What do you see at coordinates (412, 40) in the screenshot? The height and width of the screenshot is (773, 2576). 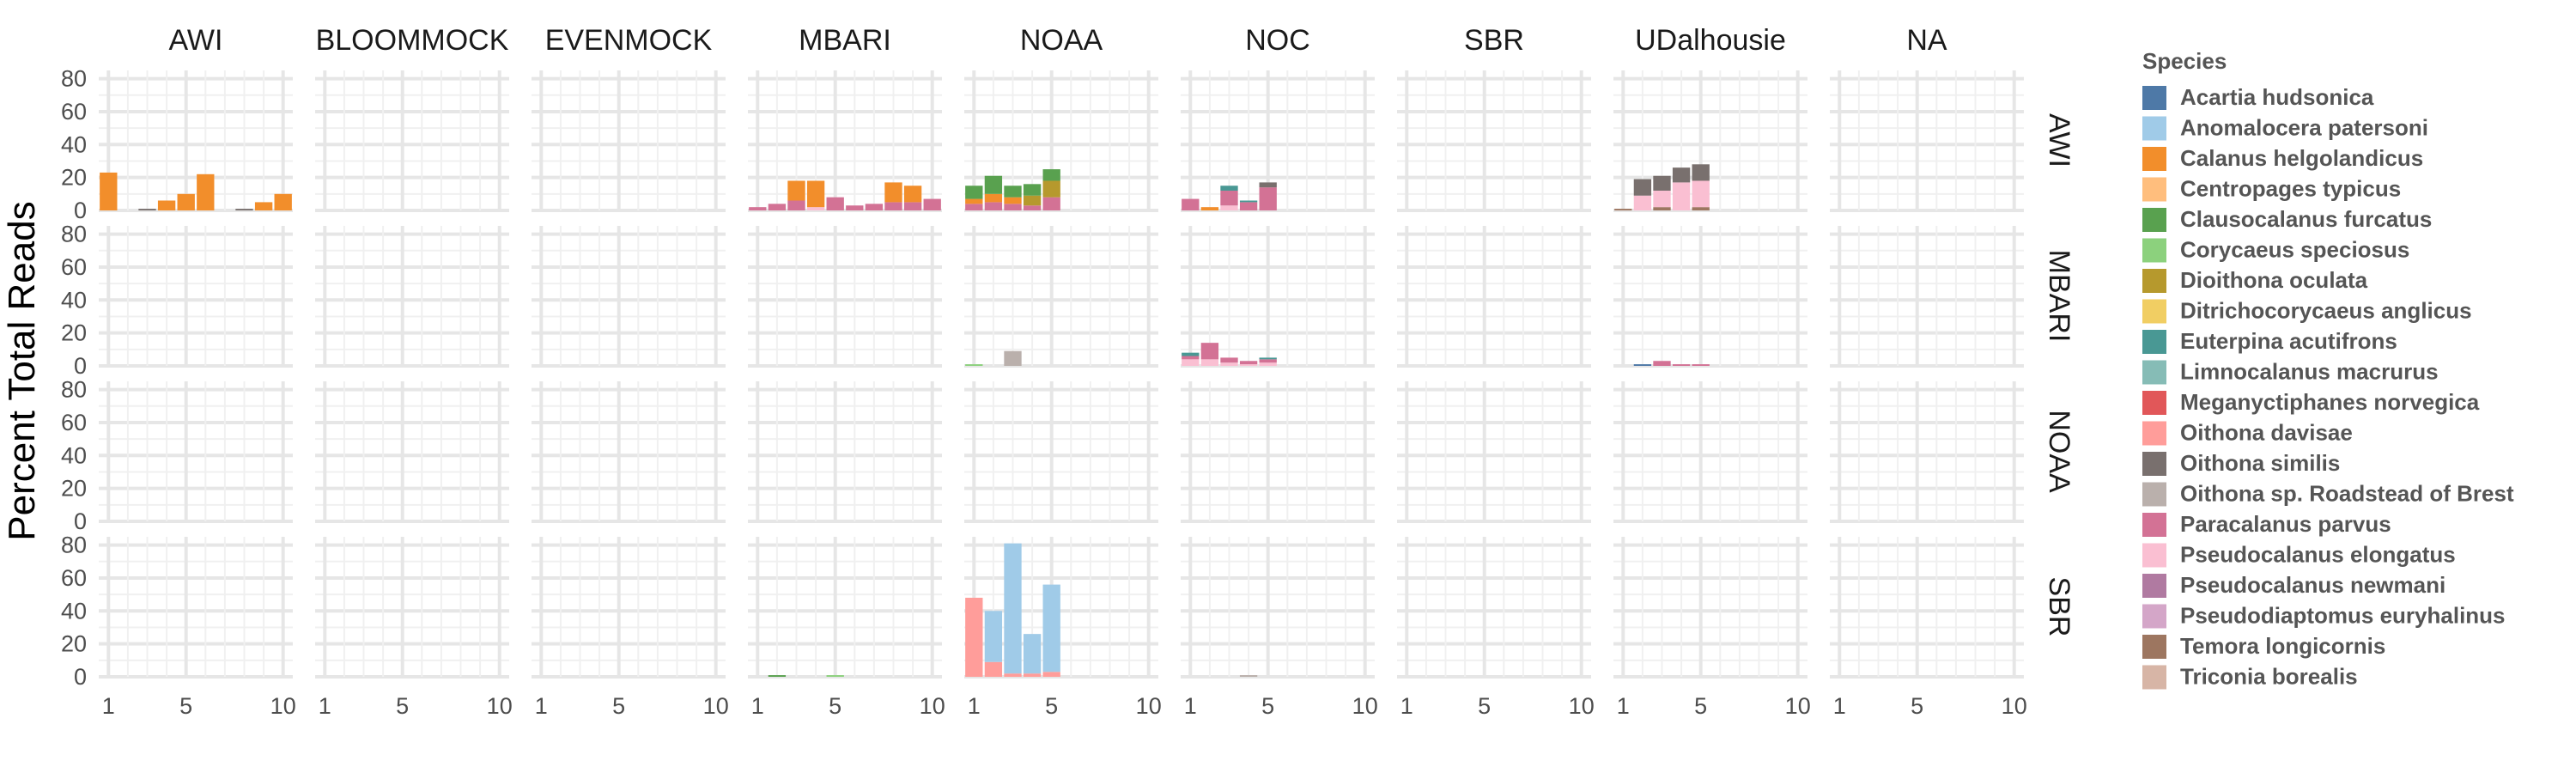 I see `col-strip-label-bloommock: BLOOMMOCK` at bounding box center [412, 40].